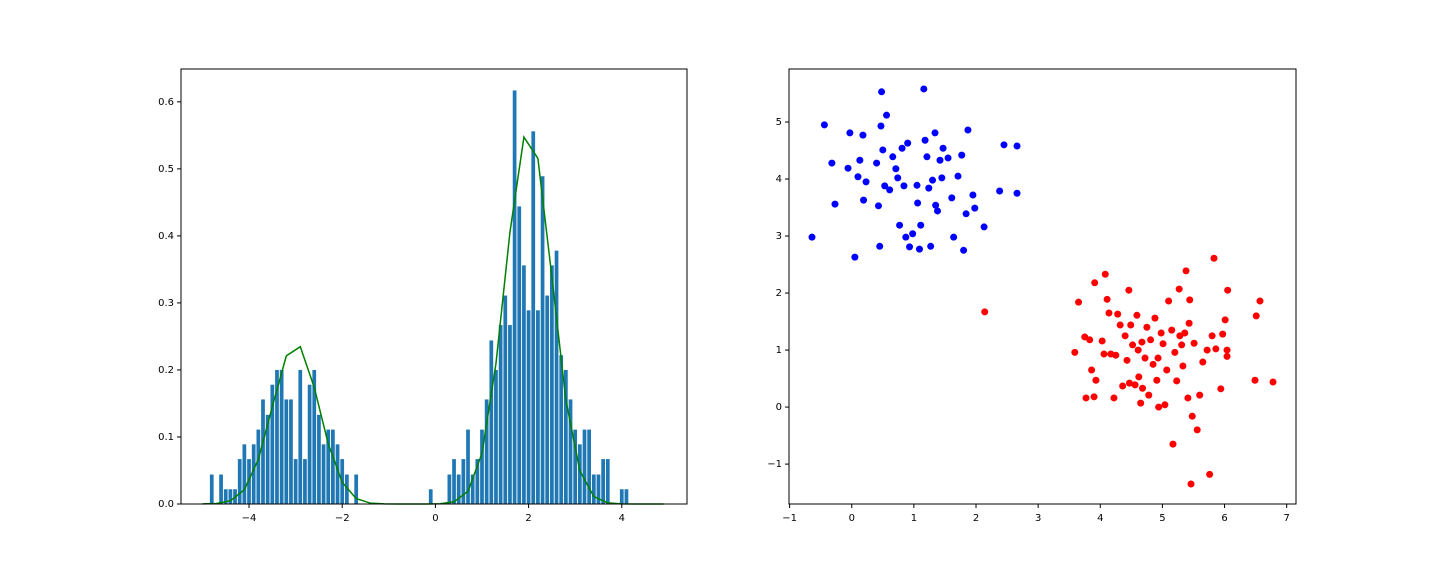 The width and height of the screenshot is (1440, 576). I want to click on x-tick-label: 0, so click(435, 518).